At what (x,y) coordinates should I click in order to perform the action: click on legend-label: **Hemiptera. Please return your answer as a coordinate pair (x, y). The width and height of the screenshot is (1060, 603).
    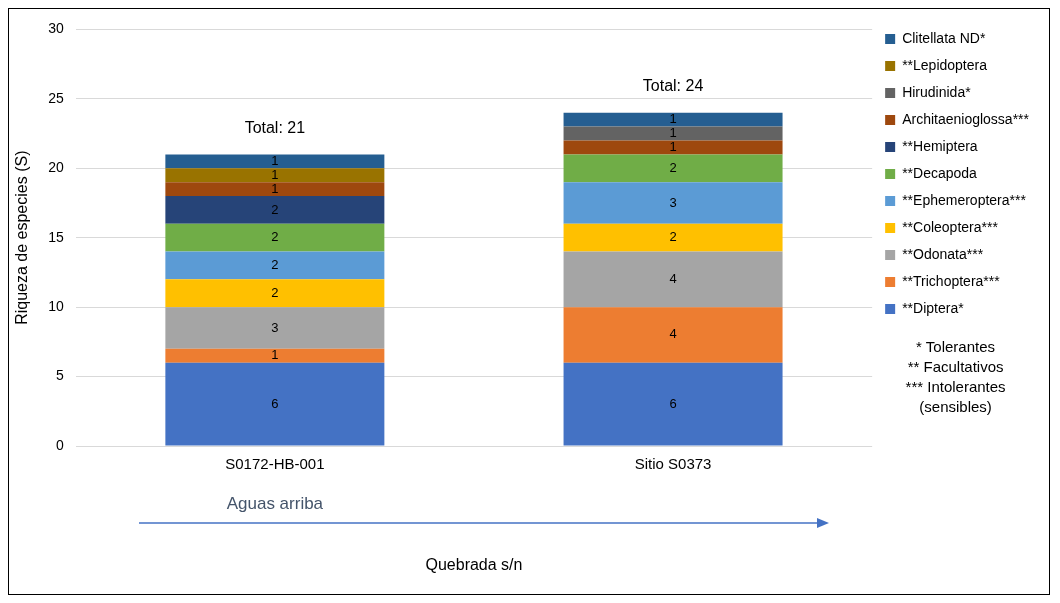
    Looking at the image, I should click on (940, 145).